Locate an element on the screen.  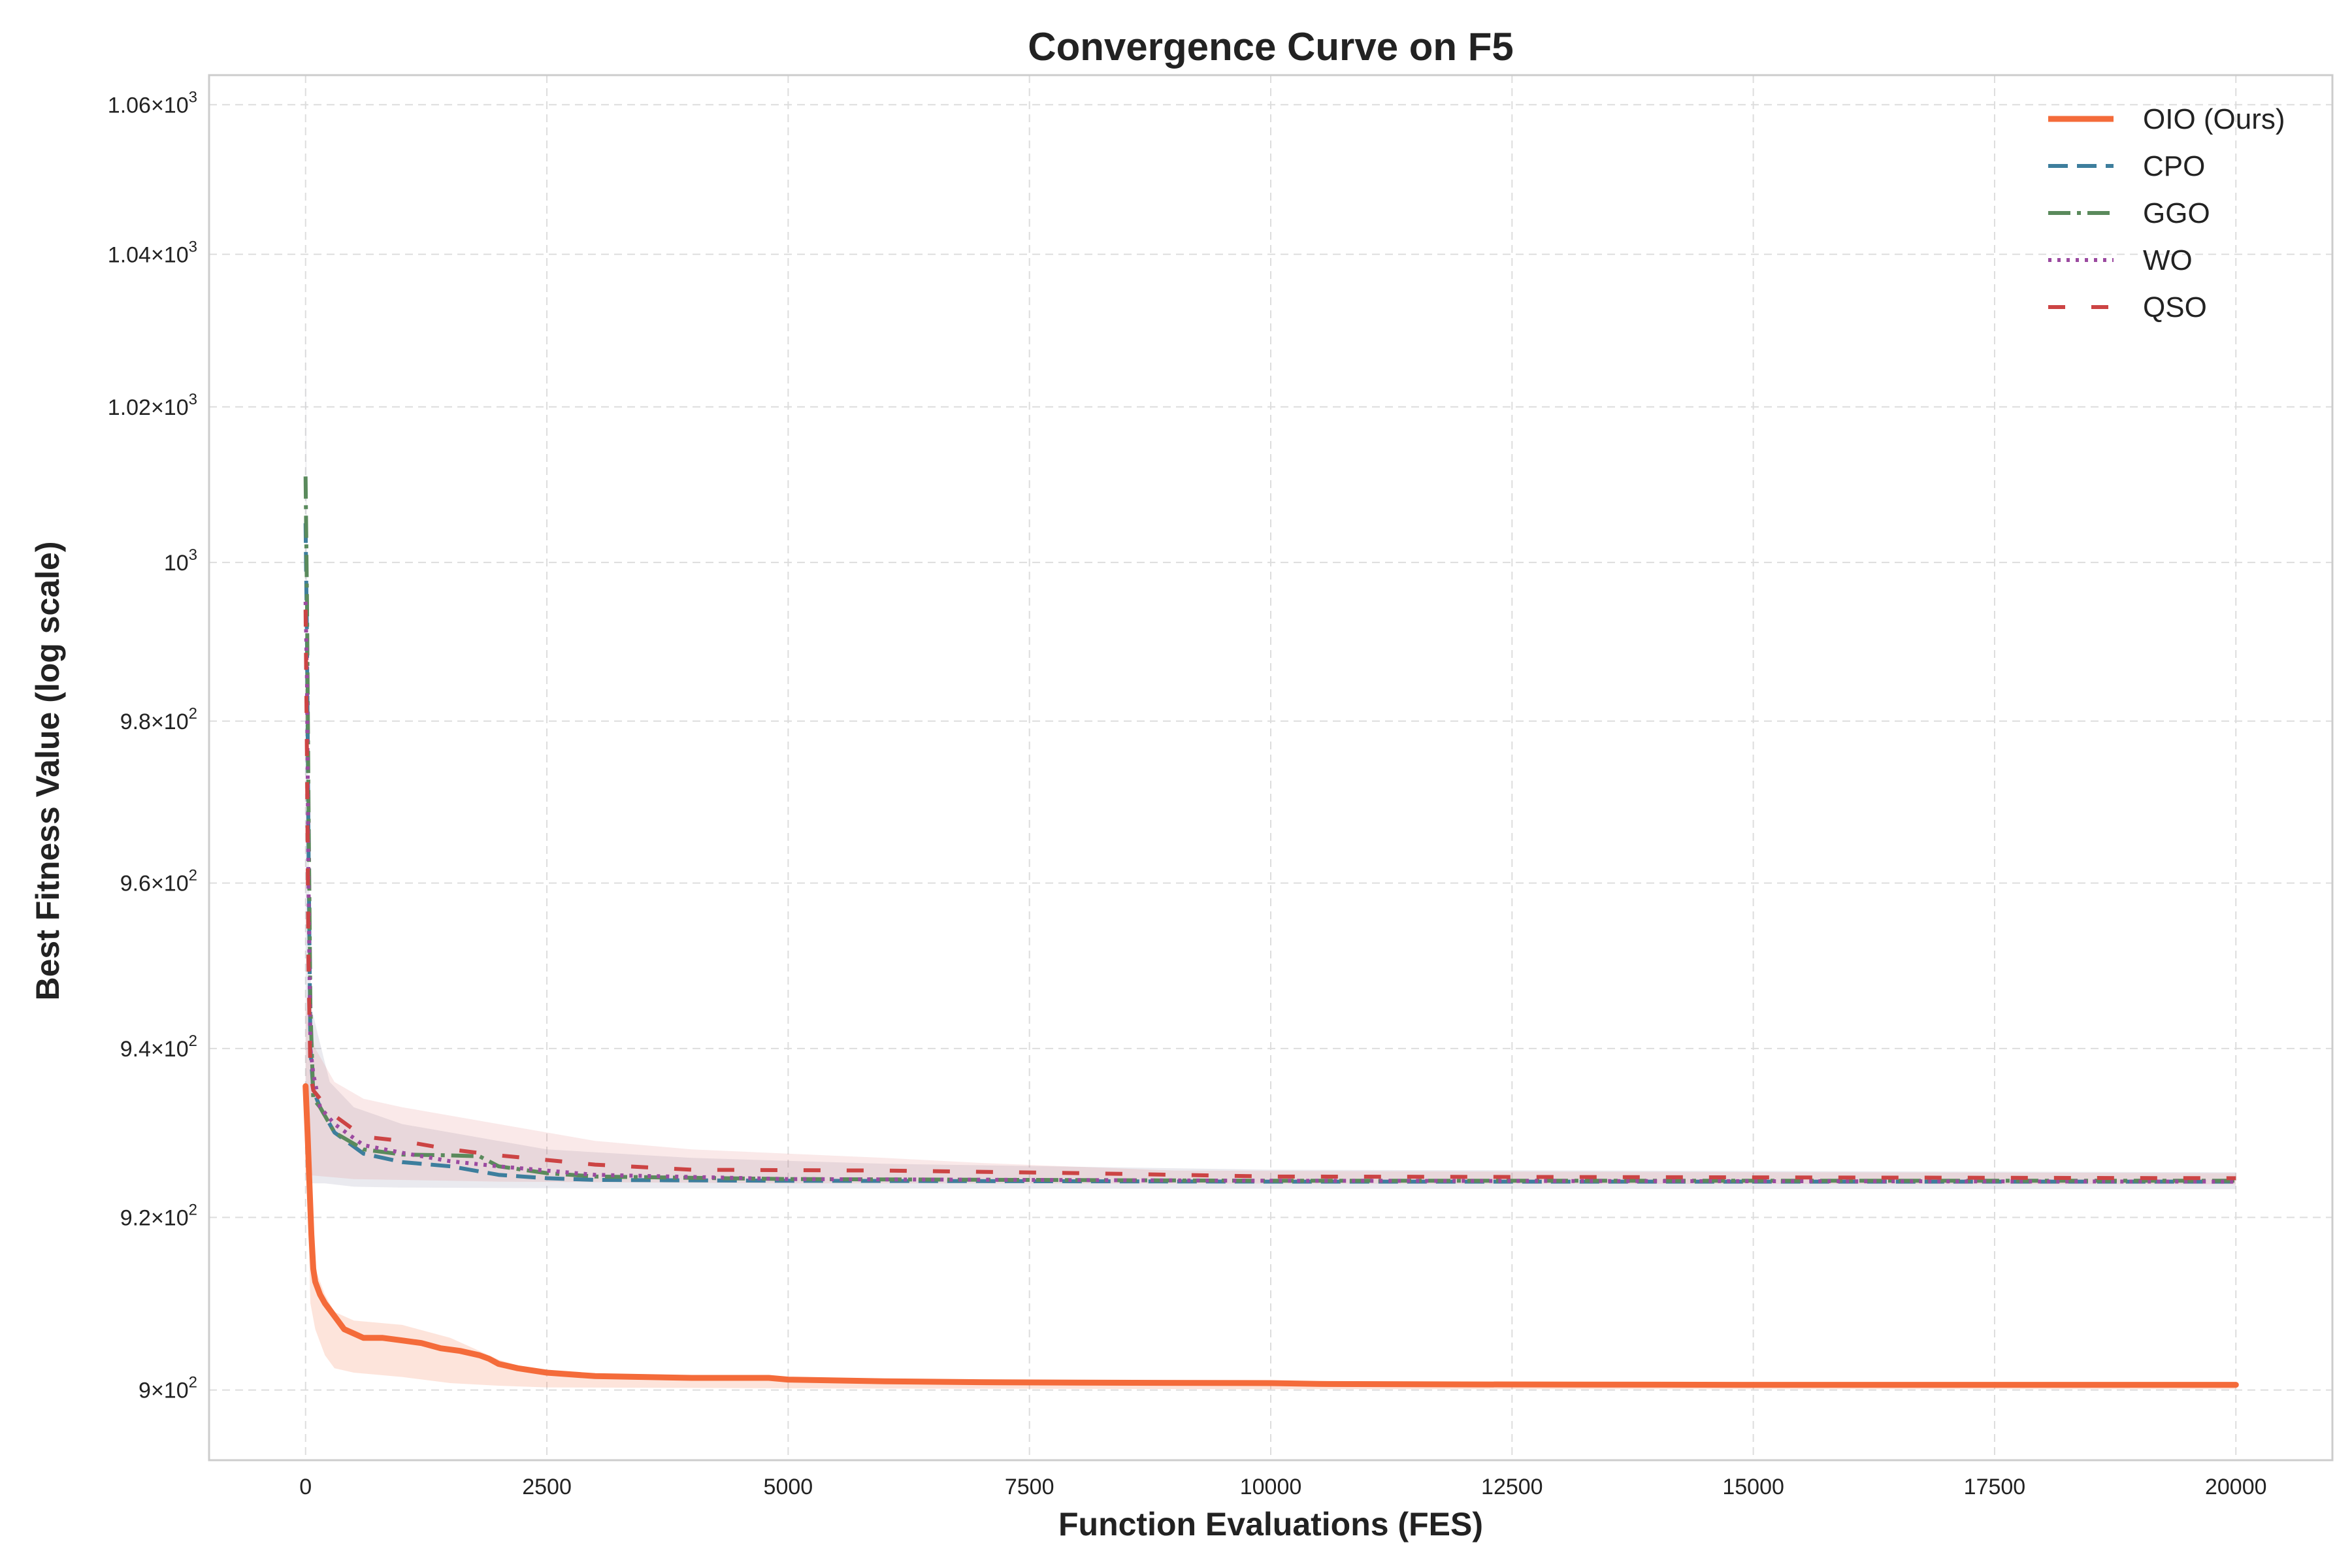
legend-label: WO is located at coordinates (2168, 260).